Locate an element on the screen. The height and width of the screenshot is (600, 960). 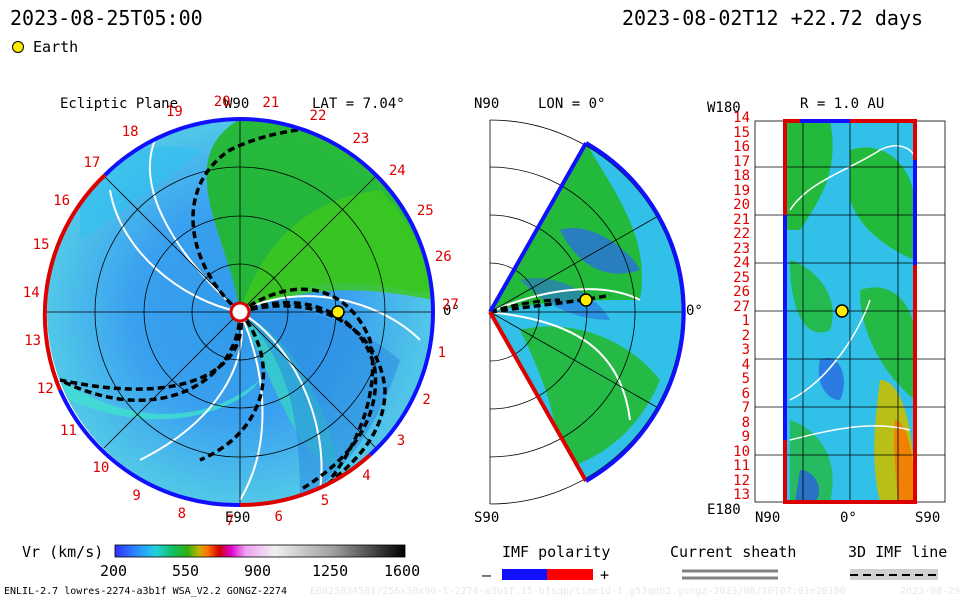
radial-row-tick-label: 16 is located at coordinates (741, 147).